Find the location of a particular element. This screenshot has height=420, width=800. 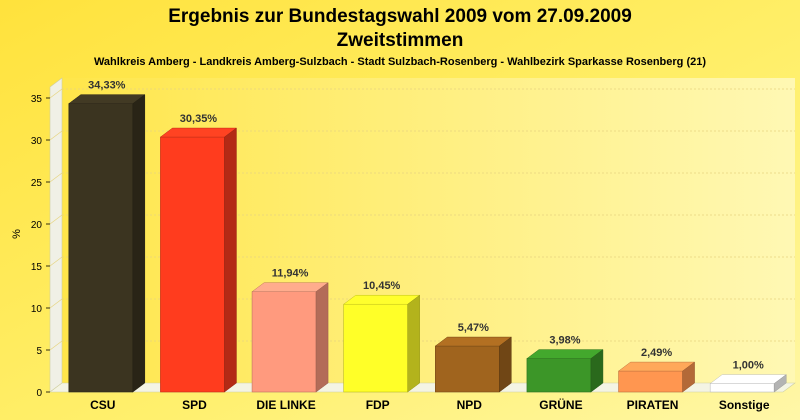

y-tick-label: 5 is located at coordinates (39, 351).